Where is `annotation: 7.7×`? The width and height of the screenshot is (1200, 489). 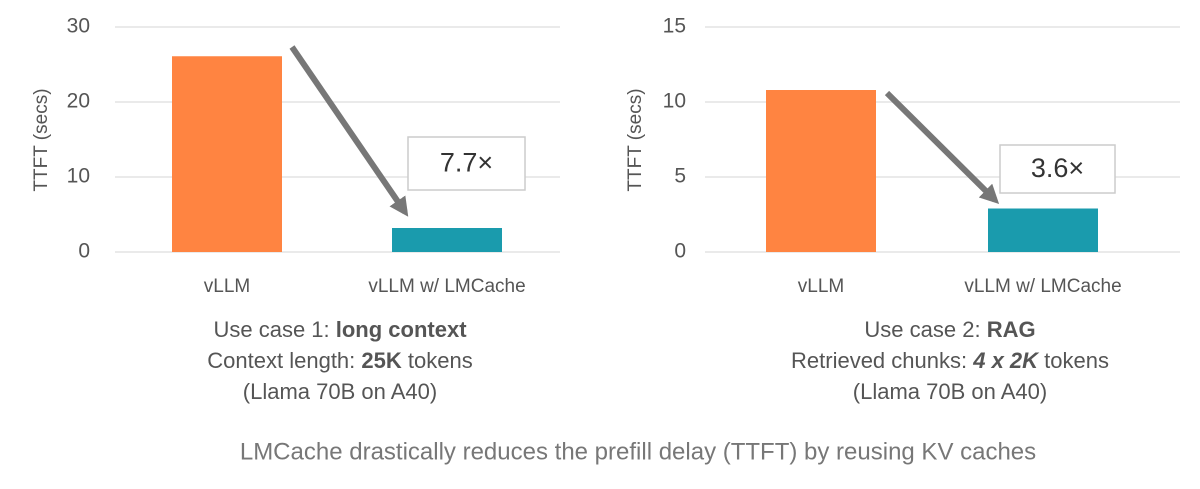 annotation: 7.7× is located at coordinates (466, 163).